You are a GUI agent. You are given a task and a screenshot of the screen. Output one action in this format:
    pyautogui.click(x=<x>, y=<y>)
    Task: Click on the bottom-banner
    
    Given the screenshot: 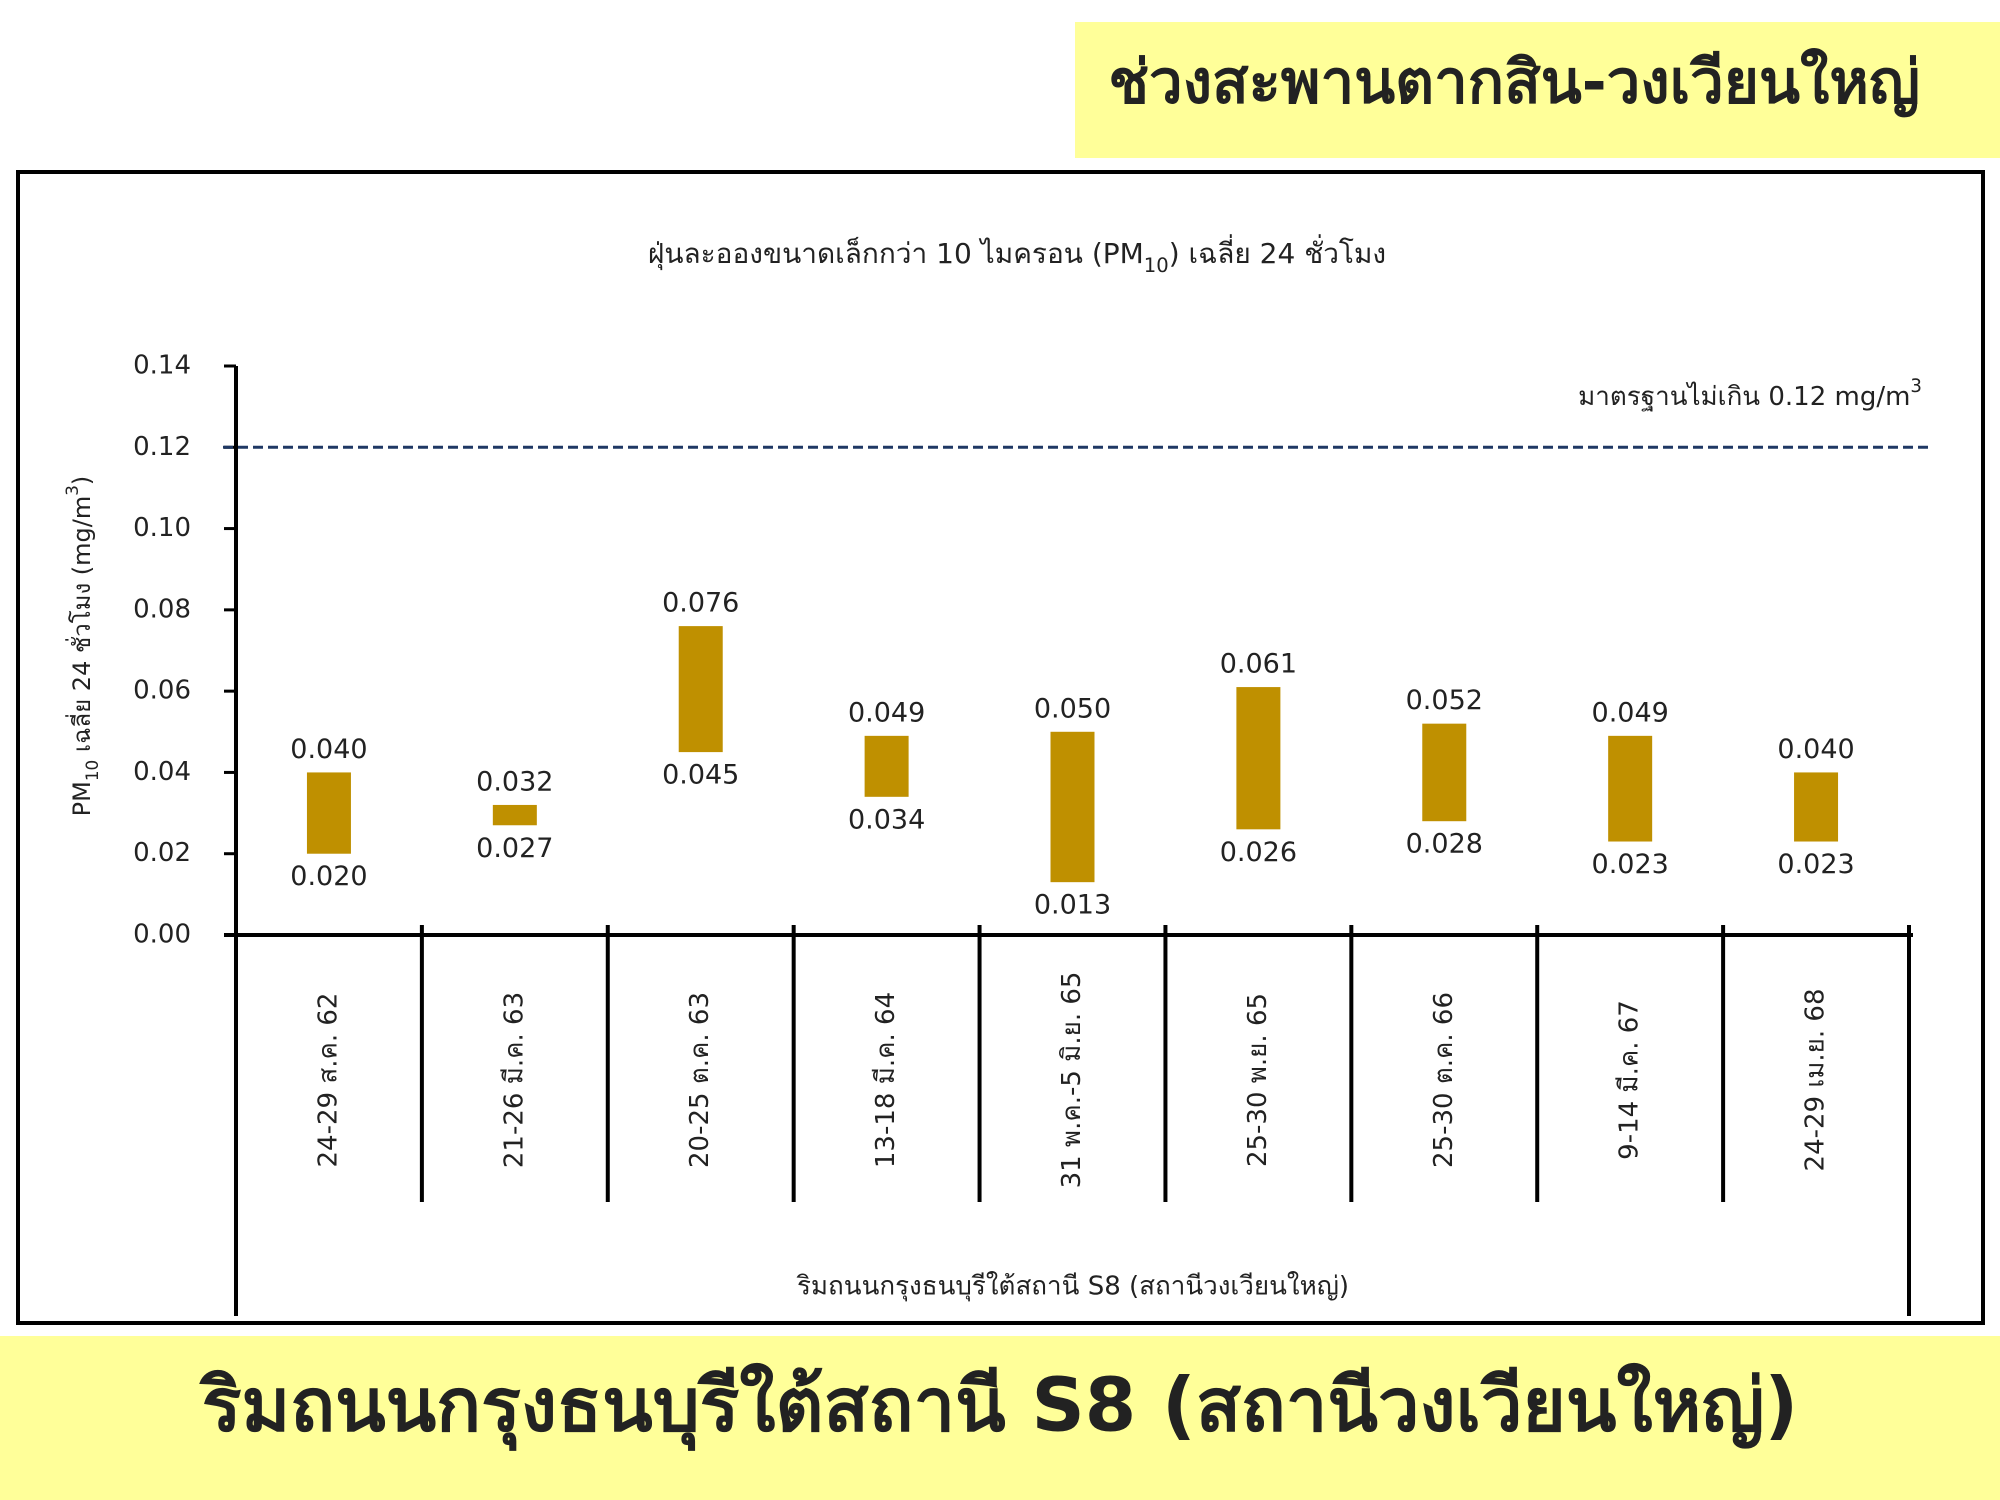 What is the action you would take?
    pyautogui.click(x=1000, y=1418)
    